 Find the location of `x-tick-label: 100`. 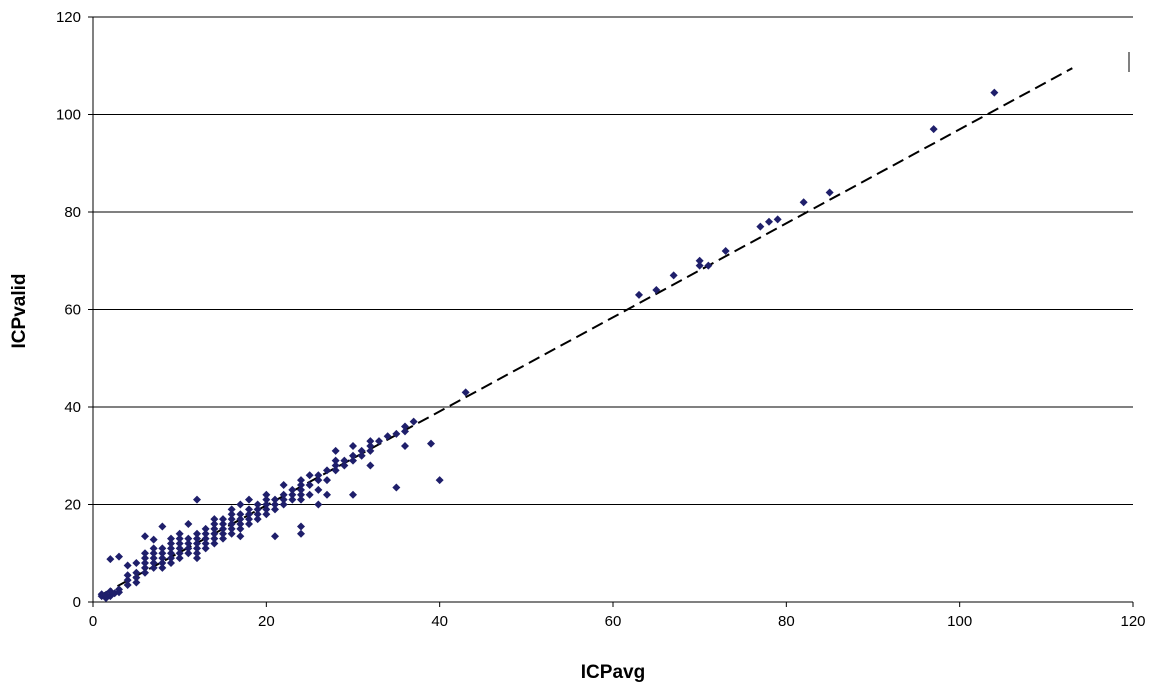

x-tick-label: 100 is located at coordinates (959, 621).